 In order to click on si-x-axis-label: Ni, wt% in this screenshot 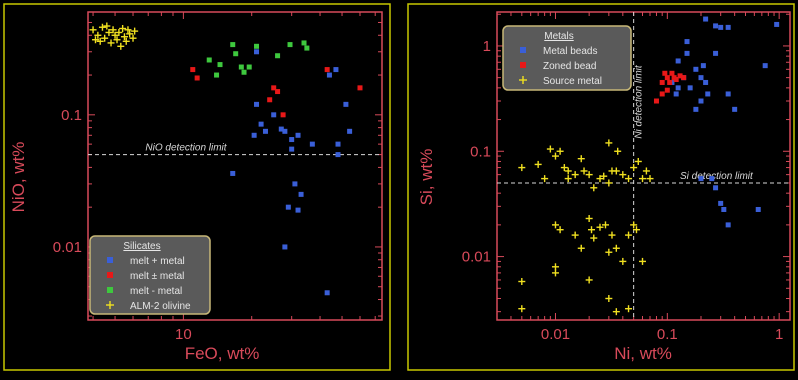, I will do `click(643, 353)`.